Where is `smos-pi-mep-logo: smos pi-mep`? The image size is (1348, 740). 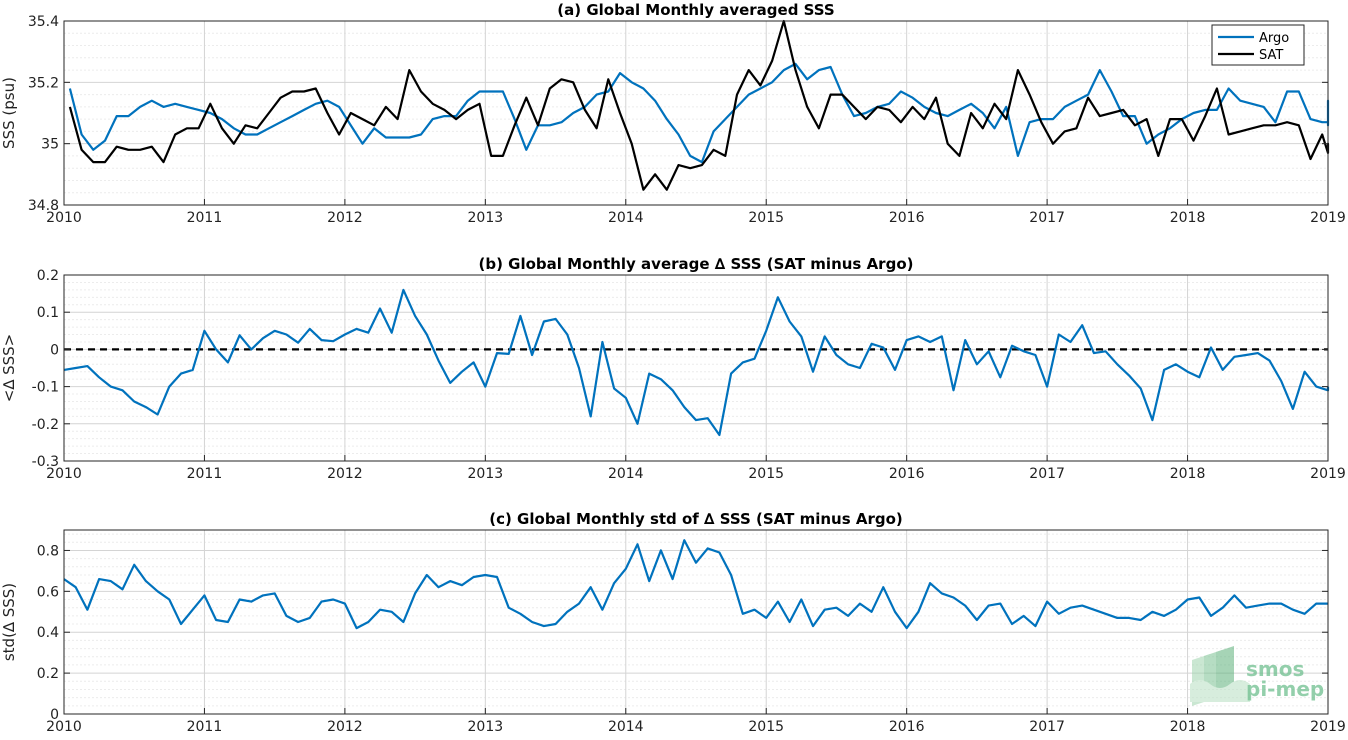 smos-pi-mep-logo: smos pi-mep is located at coordinates (1257, 676).